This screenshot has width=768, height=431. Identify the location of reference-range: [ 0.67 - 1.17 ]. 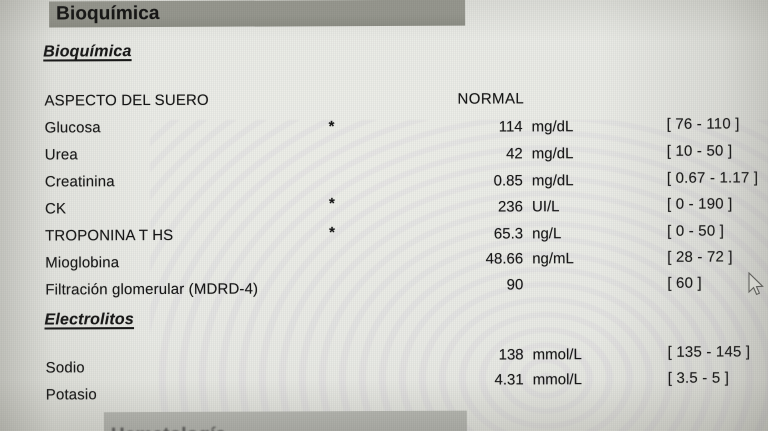
(712, 178).